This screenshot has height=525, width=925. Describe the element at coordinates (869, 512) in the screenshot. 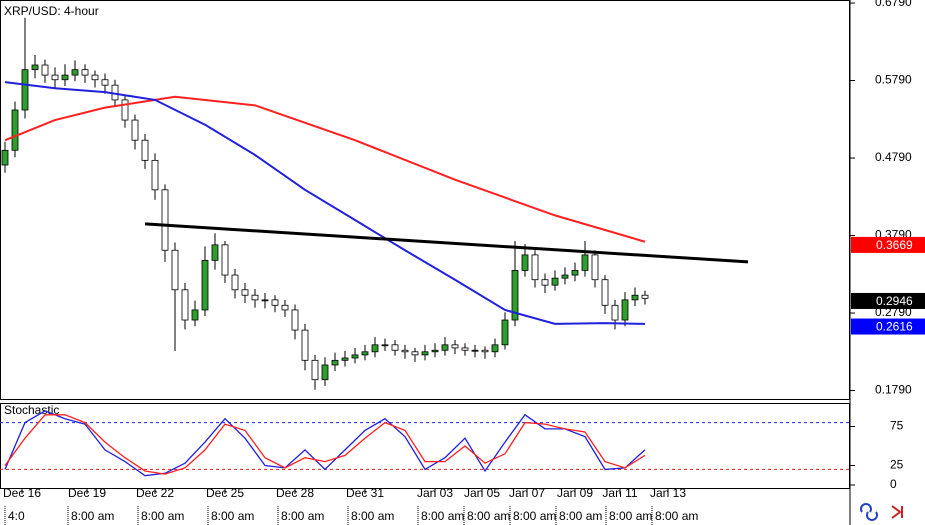

I see `link-icon` at that location.